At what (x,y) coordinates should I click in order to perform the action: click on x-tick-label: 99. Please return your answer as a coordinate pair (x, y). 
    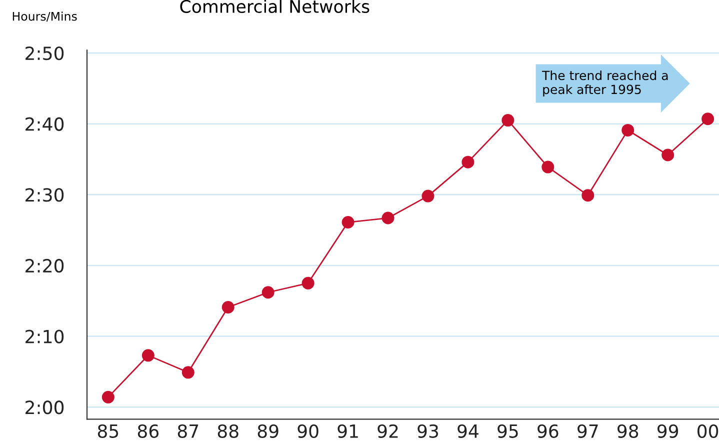
    Looking at the image, I should click on (667, 431).